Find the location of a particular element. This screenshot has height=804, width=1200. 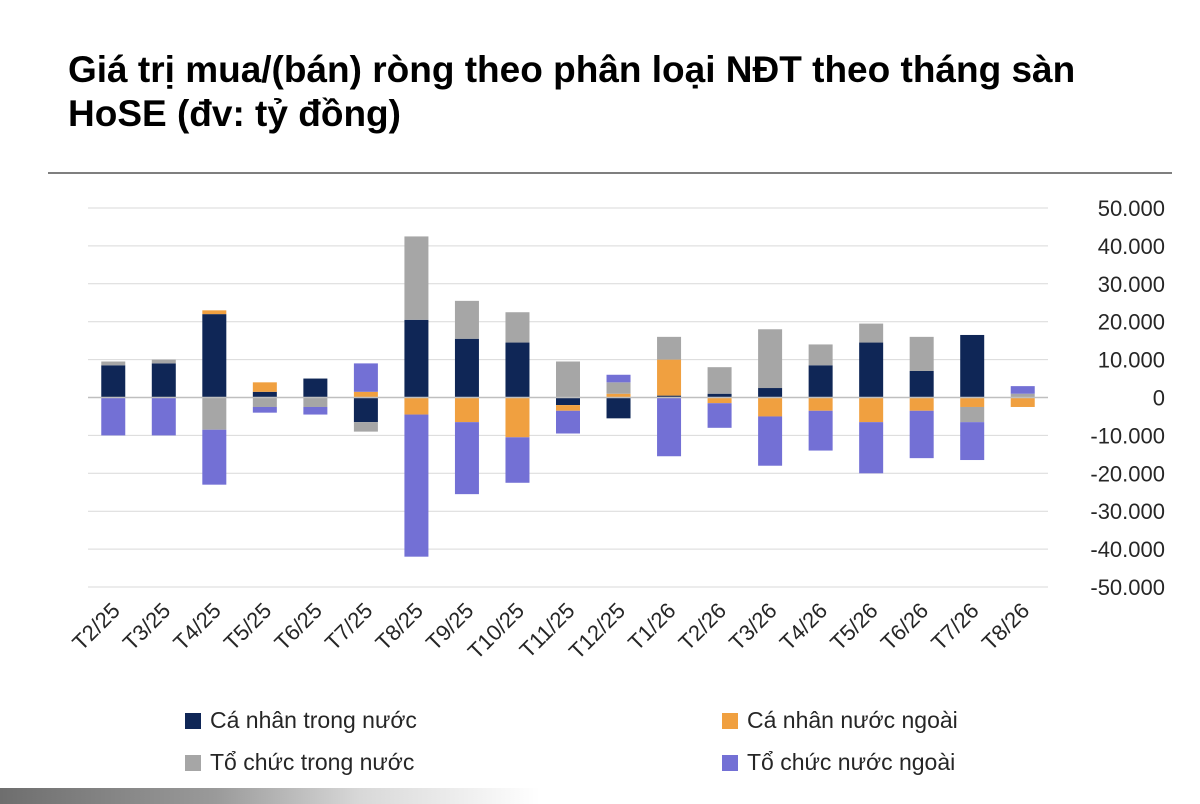

y-tick-label: 10.000 is located at coordinates (1131, 360).